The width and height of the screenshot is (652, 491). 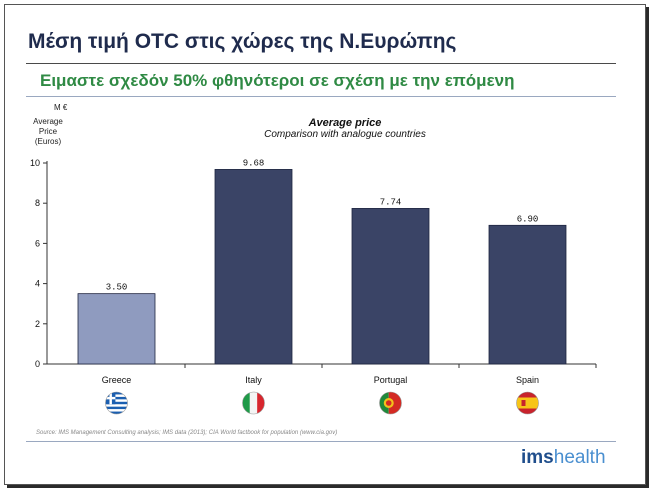 I want to click on bar-greece, so click(x=116, y=329).